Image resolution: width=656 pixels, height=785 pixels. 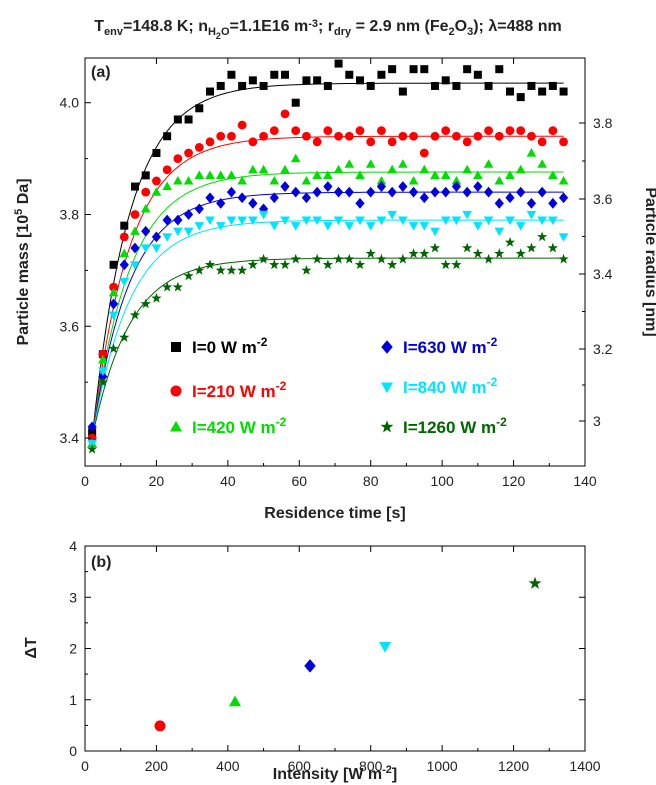 I want to click on y-tick-label: 3.4, so click(x=70, y=438).